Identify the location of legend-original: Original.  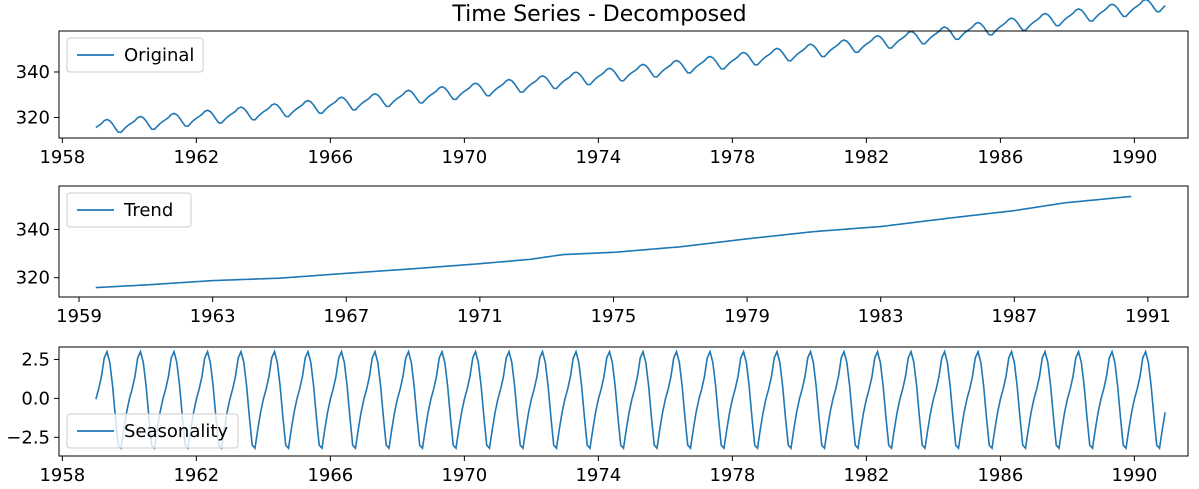
(135, 55).